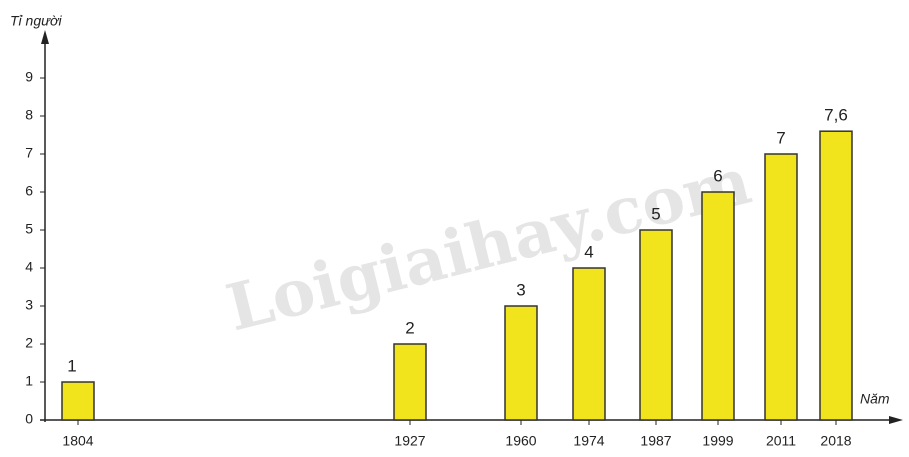  I want to click on y-axis-label: Tỉ người, so click(36, 21).